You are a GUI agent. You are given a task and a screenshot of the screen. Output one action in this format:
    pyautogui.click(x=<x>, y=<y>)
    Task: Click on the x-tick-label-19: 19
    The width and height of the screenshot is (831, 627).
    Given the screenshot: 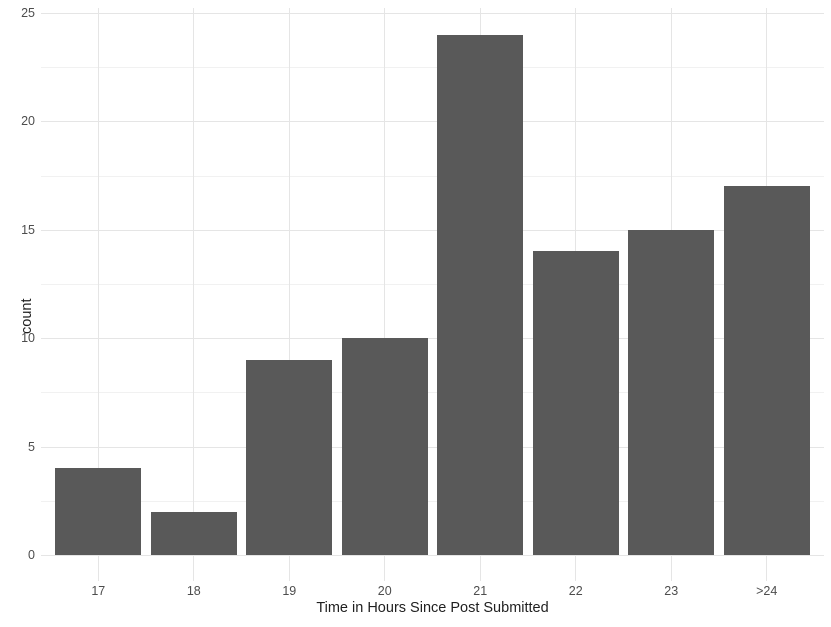 What is the action you would take?
    pyautogui.click(x=289, y=591)
    